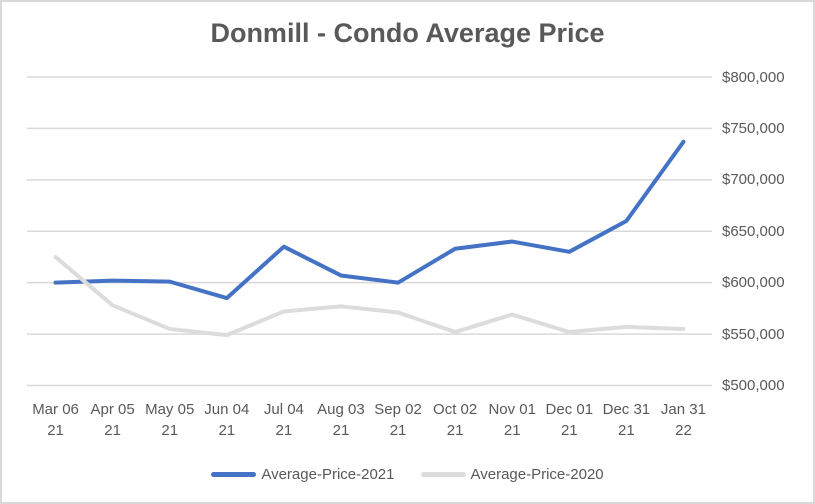 This screenshot has width=815, height=504. Describe the element at coordinates (753, 180) in the screenshot. I see `y-axis-tick-label: $700,000` at that location.